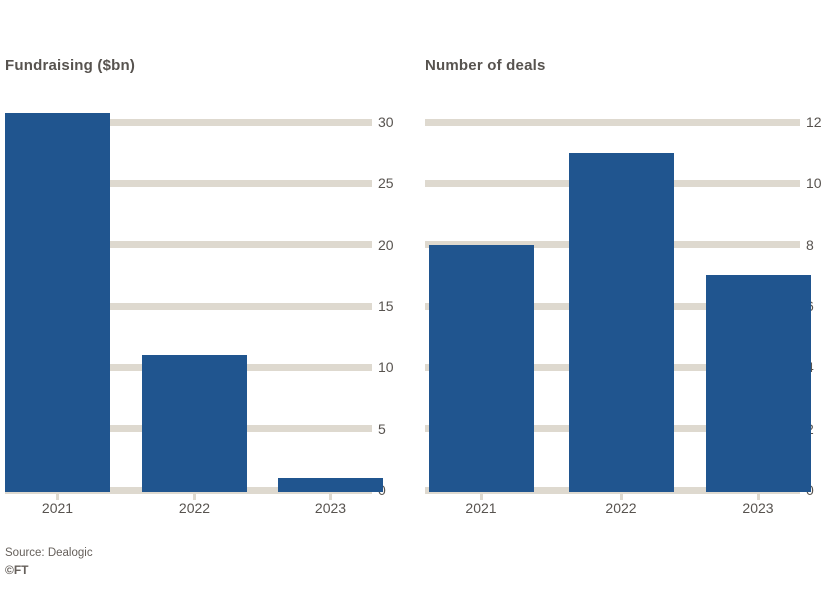  Describe the element at coordinates (70, 65) in the screenshot. I see `left-chart-title: Fundraising ($bn)` at that location.